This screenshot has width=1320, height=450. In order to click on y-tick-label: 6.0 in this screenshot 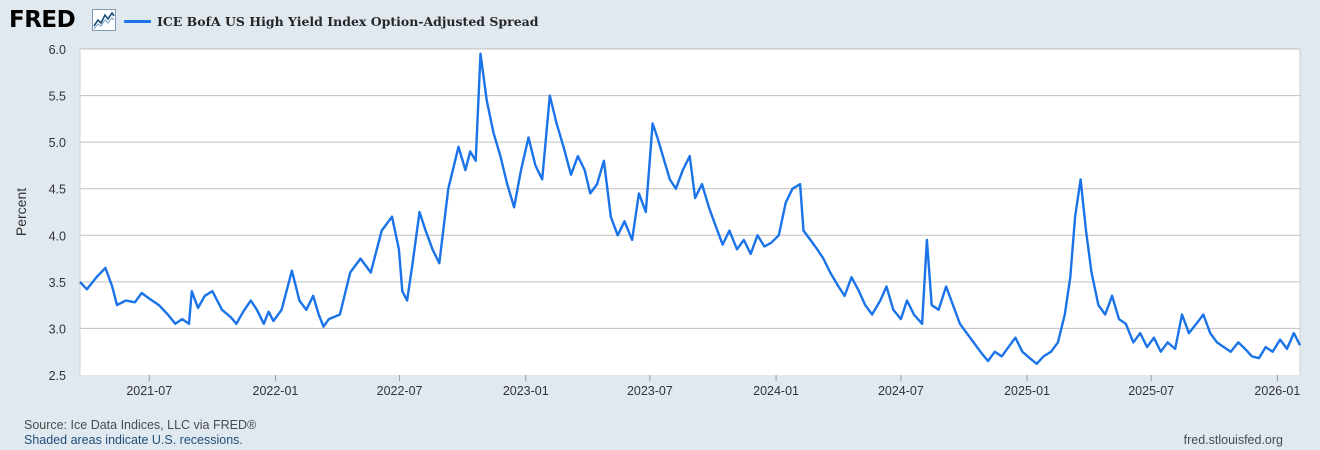, I will do `click(57, 50)`.